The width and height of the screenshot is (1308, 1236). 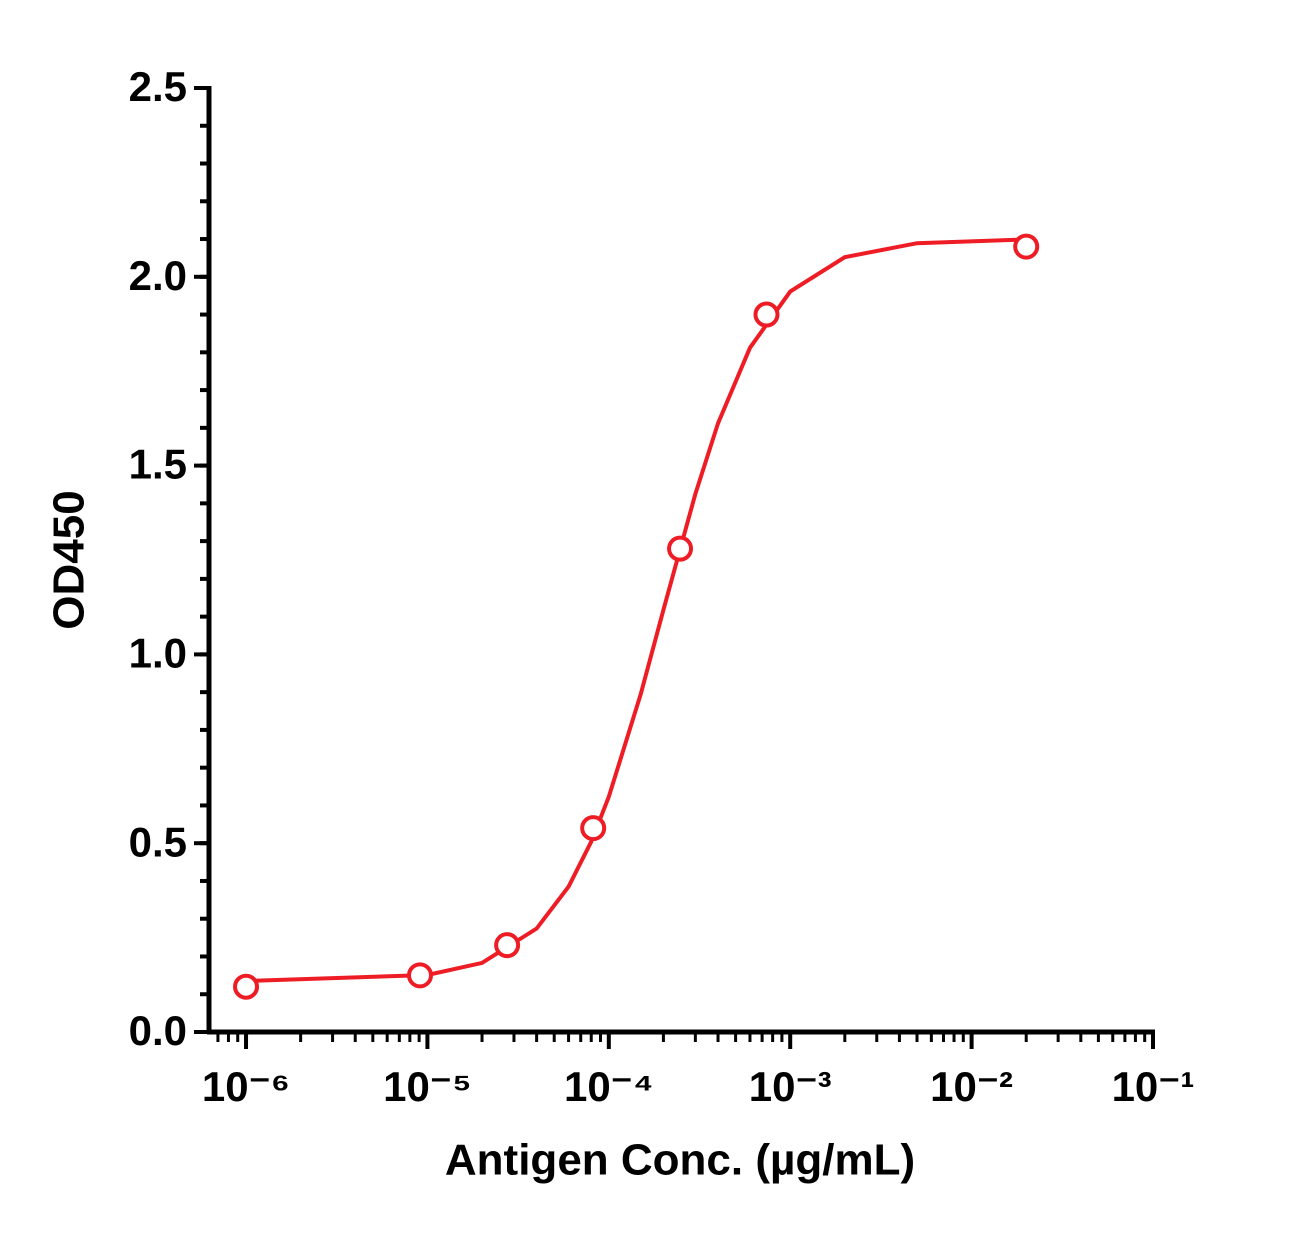 What do you see at coordinates (158, 841) in the screenshot?
I see `y-tick-label: 0.5` at bounding box center [158, 841].